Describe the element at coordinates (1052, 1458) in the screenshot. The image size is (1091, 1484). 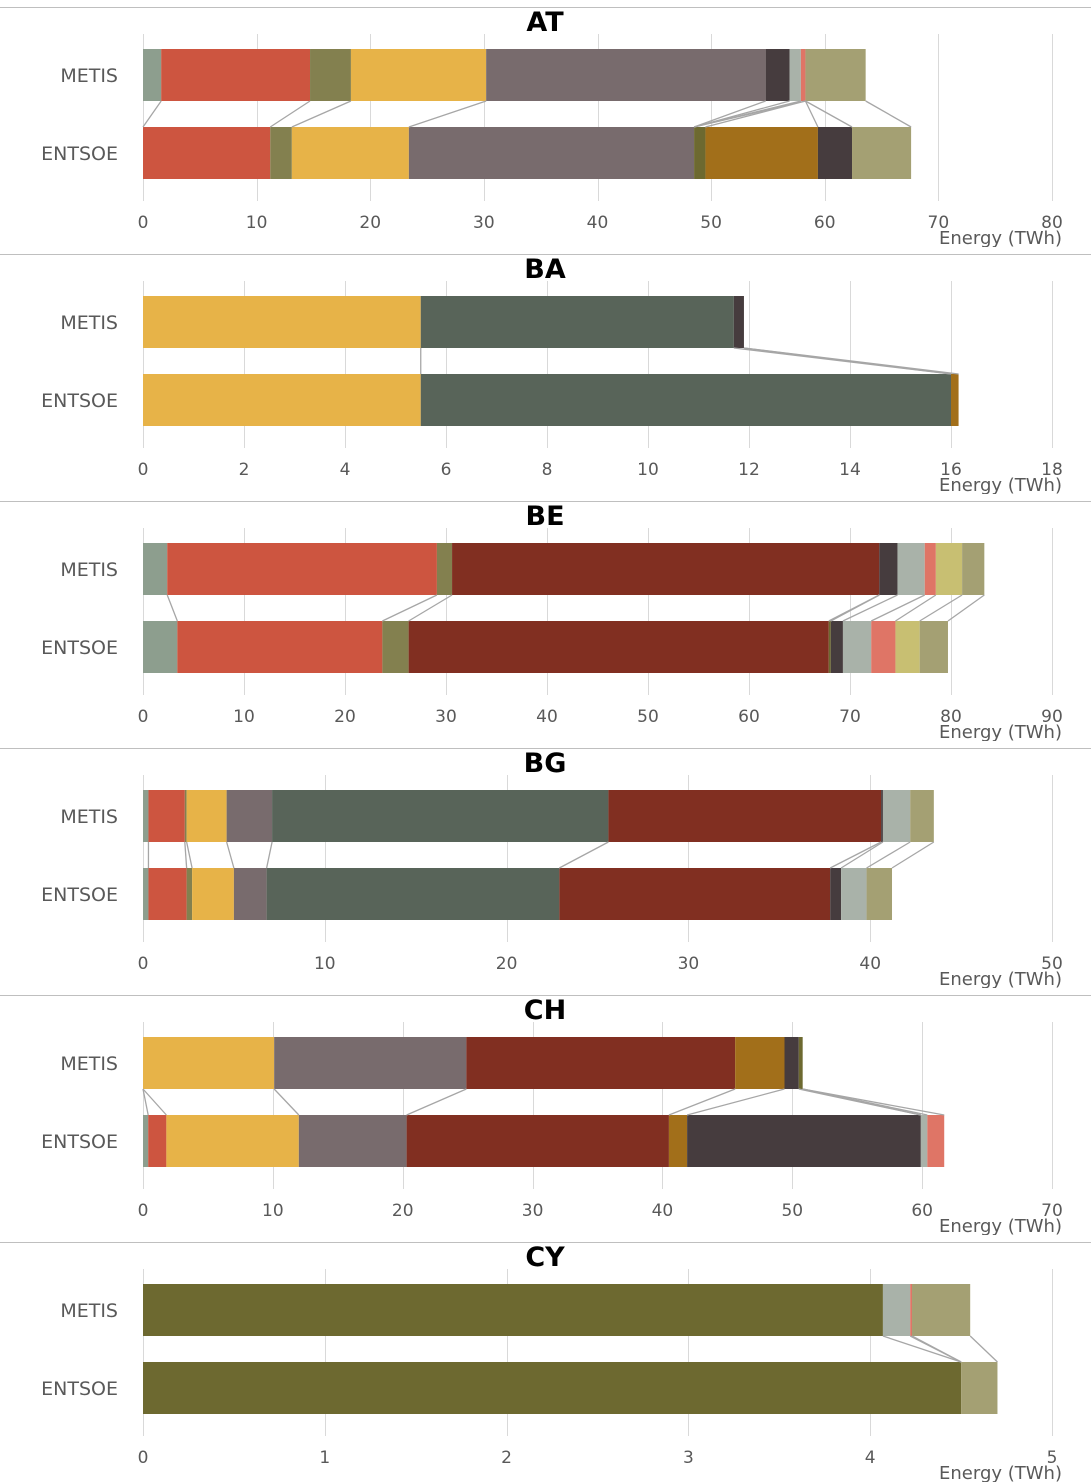
I see `x-tick-label: 5` at that location.